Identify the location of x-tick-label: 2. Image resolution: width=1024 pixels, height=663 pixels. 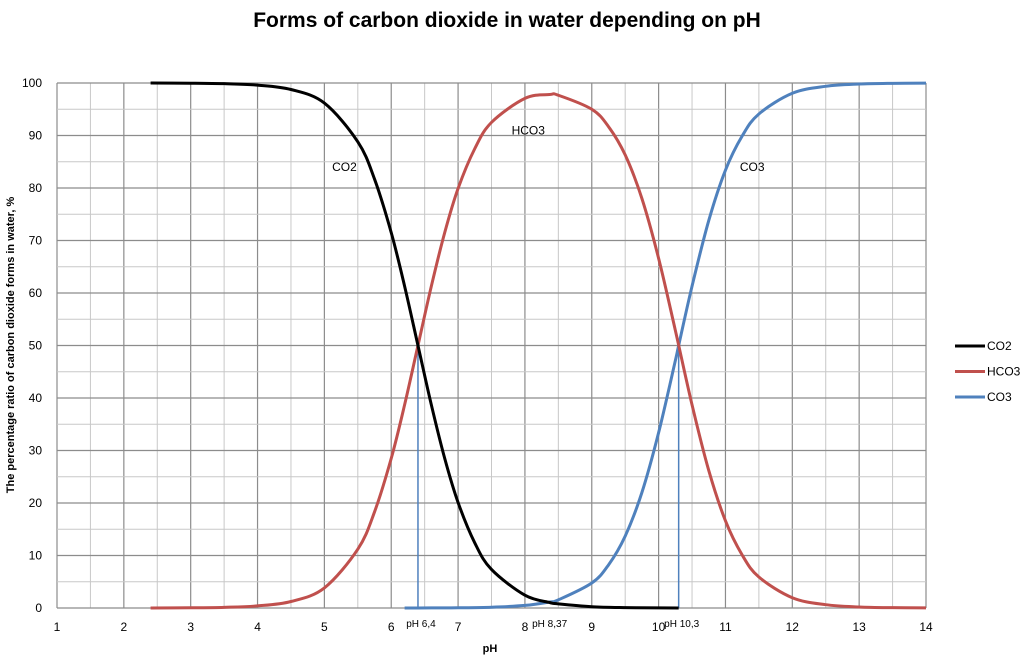
(124, 627).